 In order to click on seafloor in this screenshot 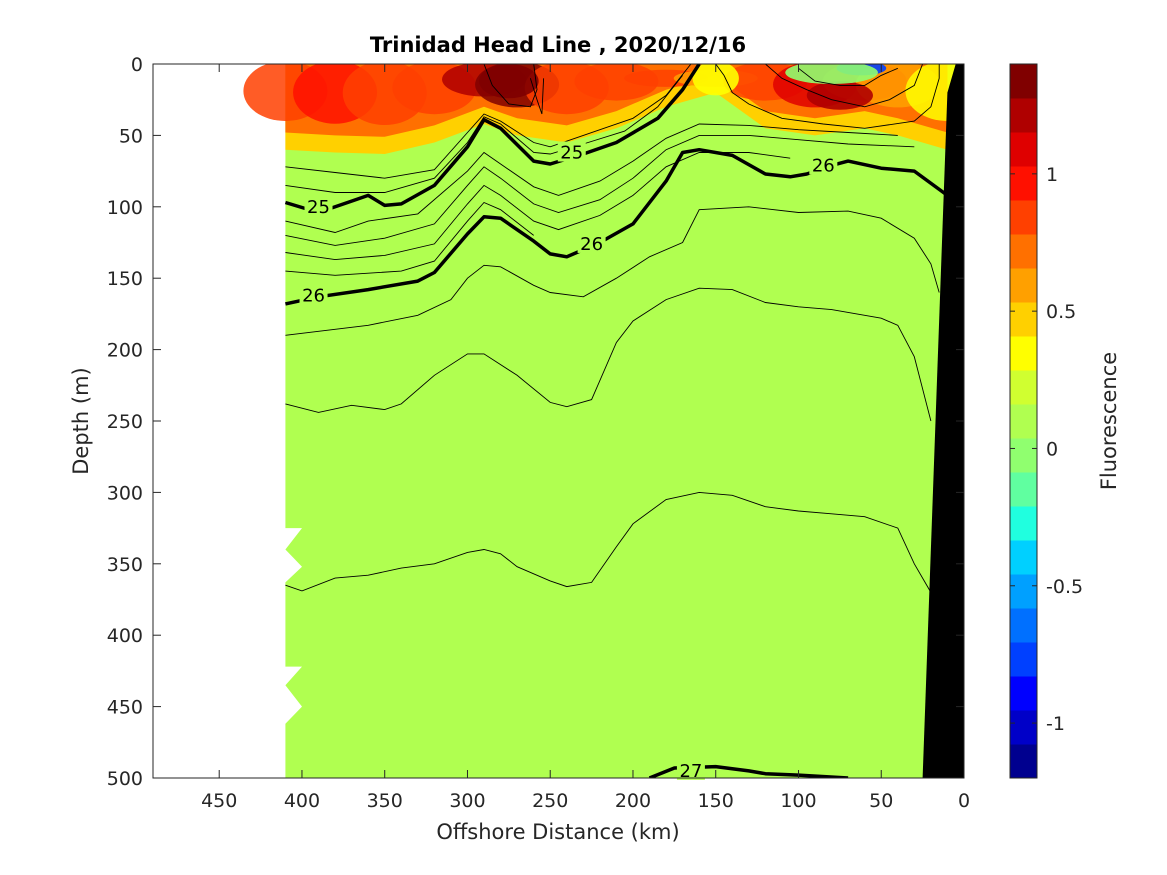, I will do `click(943, 421)`.